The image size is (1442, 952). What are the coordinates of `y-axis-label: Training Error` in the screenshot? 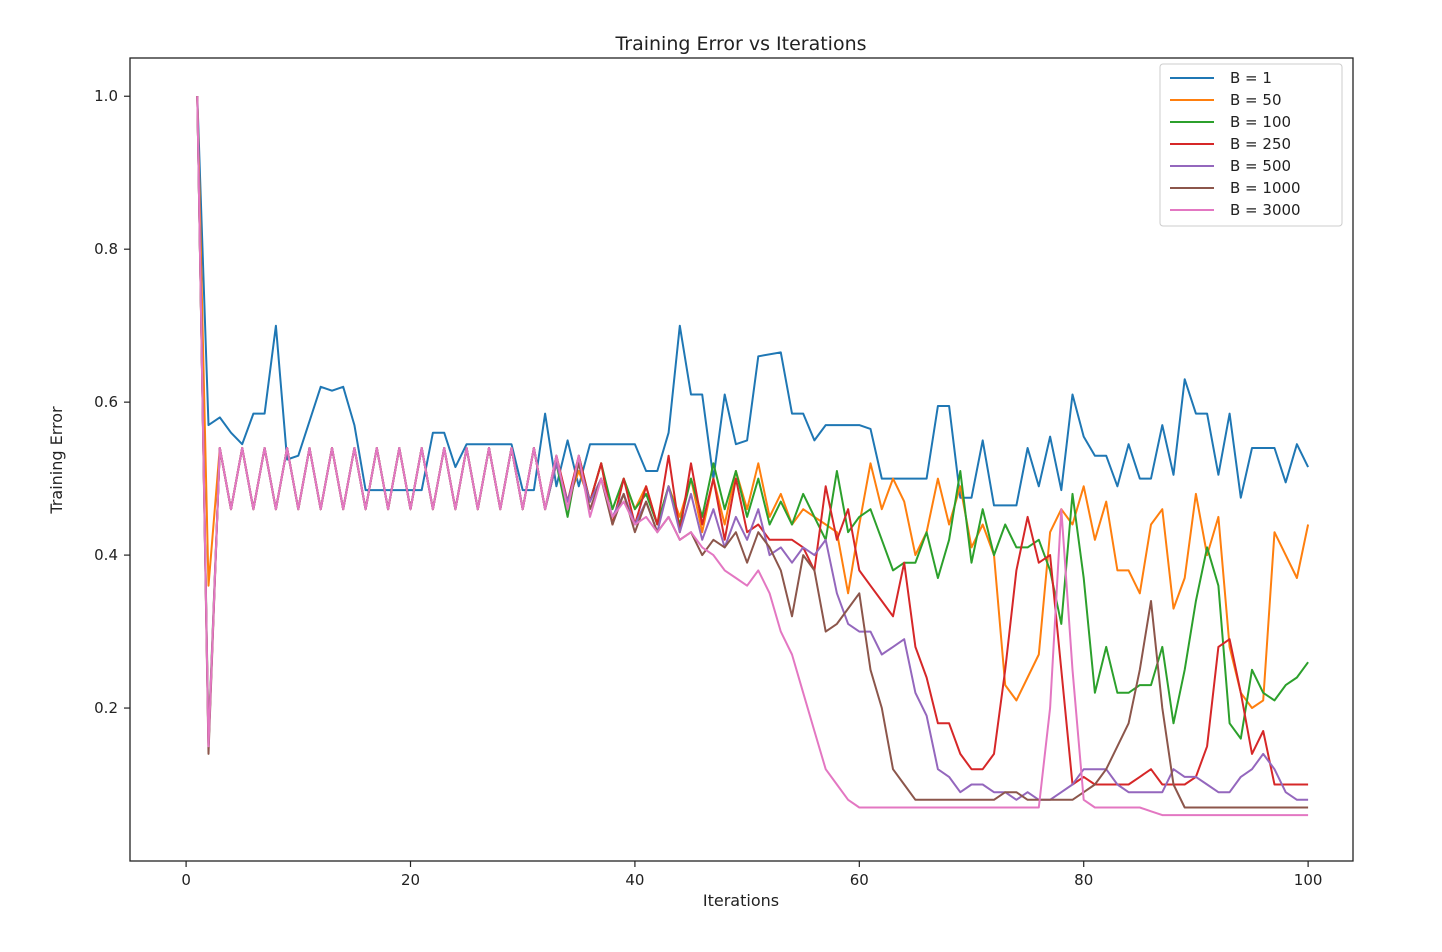 It's located at (56, 460).